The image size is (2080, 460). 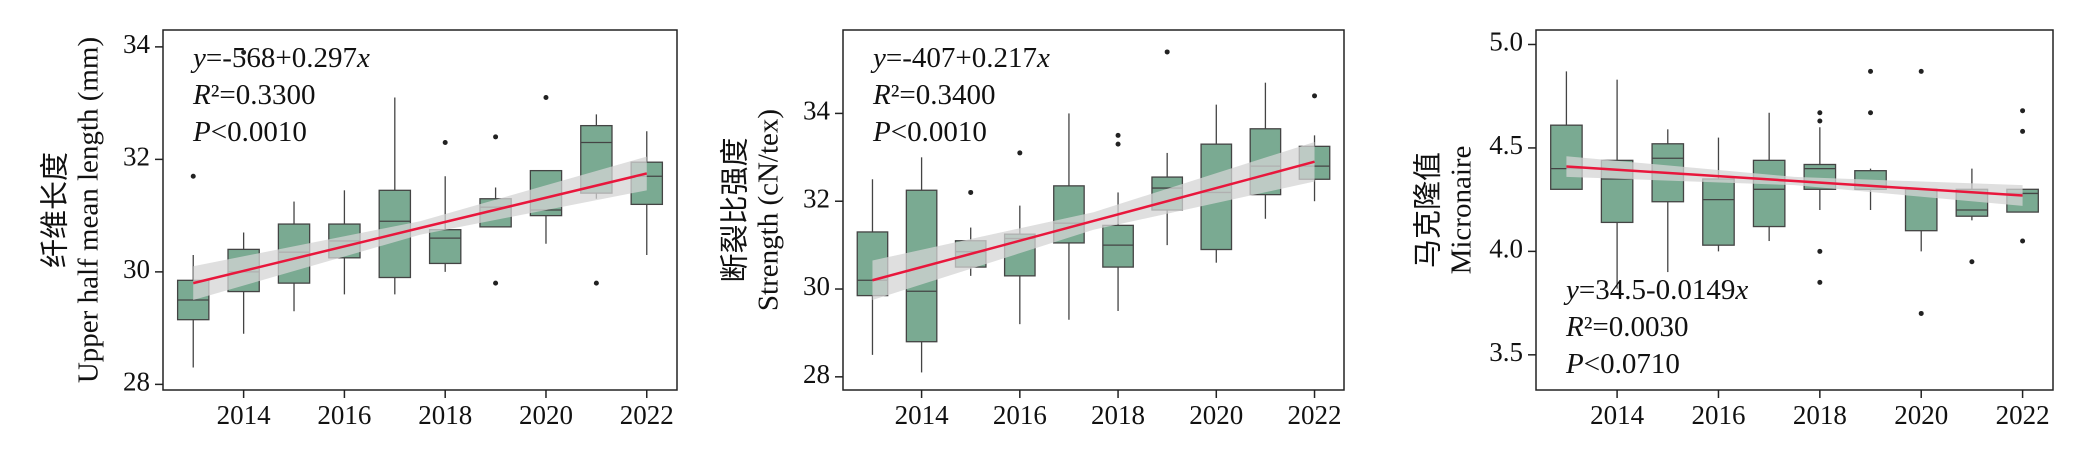 I want to click on regression-annotation: R²=0.3300, so click(x=254, y=95).